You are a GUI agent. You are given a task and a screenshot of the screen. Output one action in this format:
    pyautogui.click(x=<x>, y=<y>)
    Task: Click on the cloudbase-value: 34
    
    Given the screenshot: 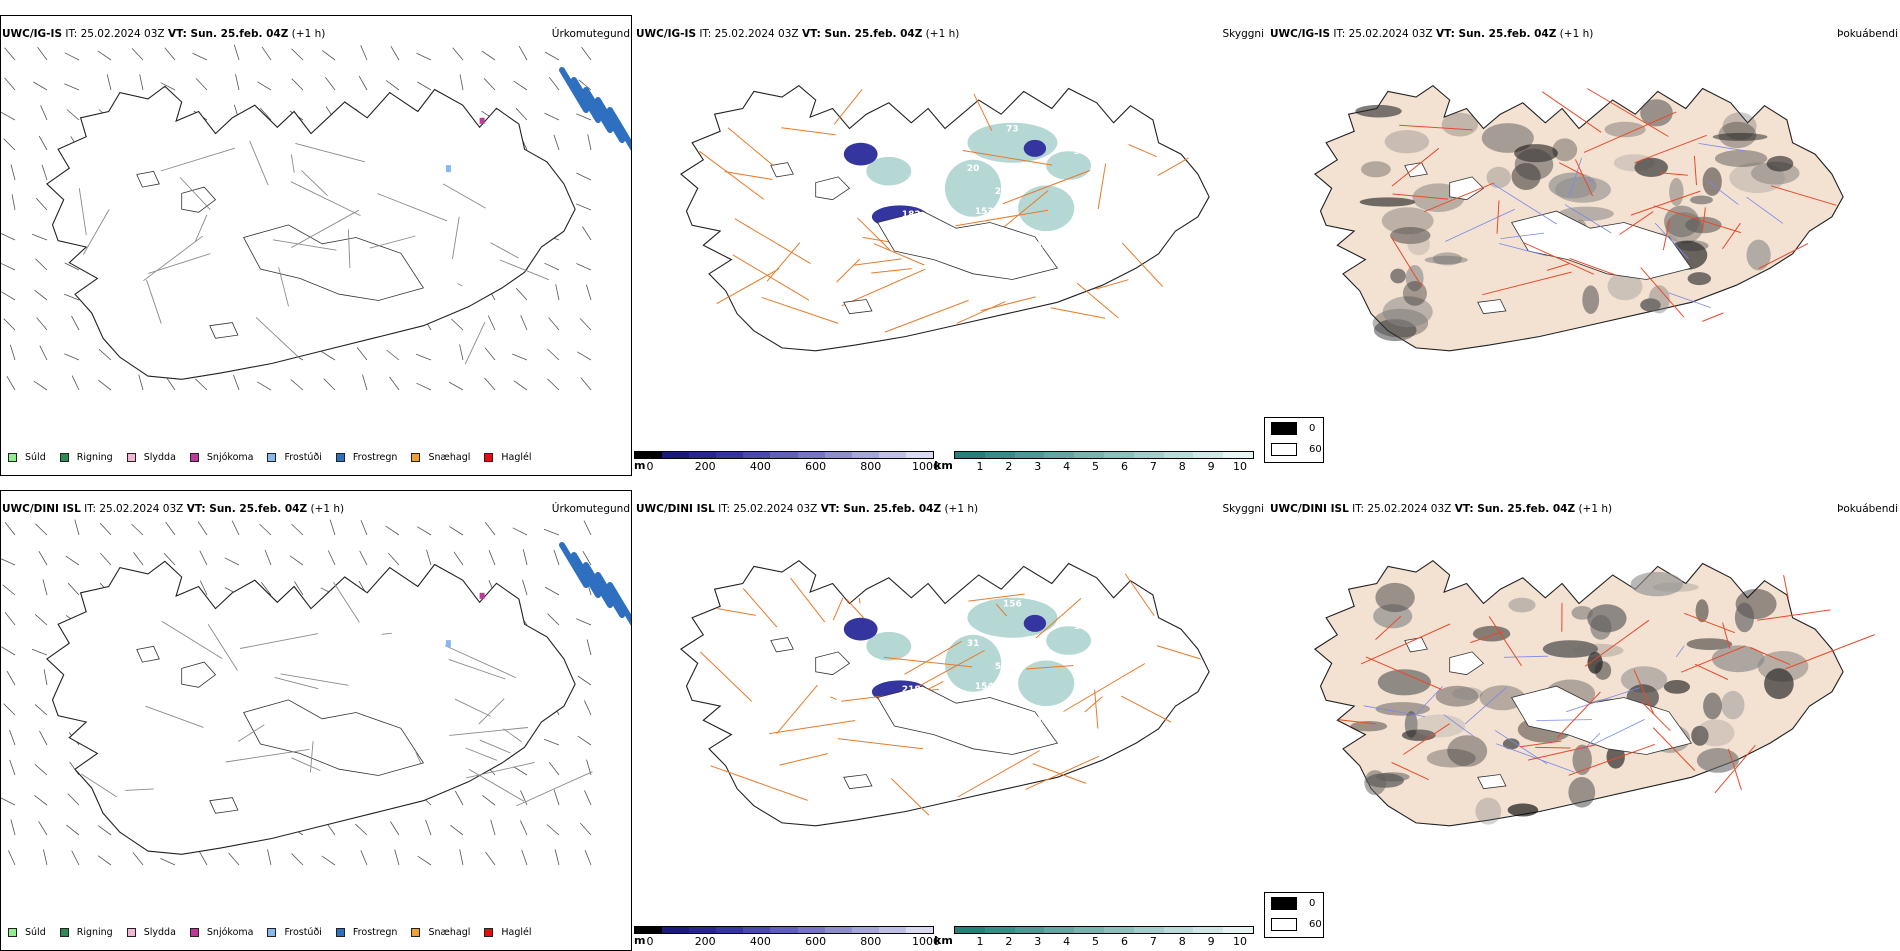 What is the action you would take?
    pyautogui.click(x=1040, y=656)
    